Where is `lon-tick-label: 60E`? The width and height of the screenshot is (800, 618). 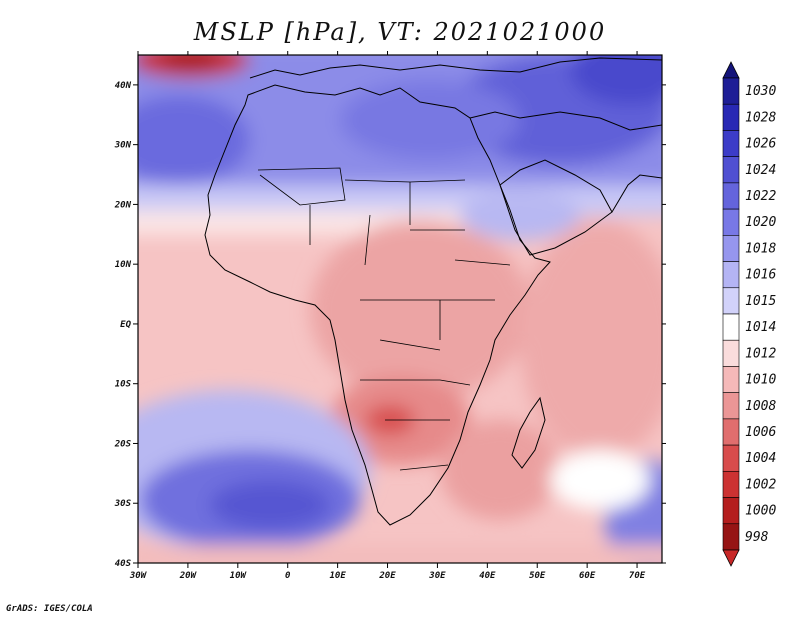
lon-tick-label: 60E is located at coordinates (587, 576).